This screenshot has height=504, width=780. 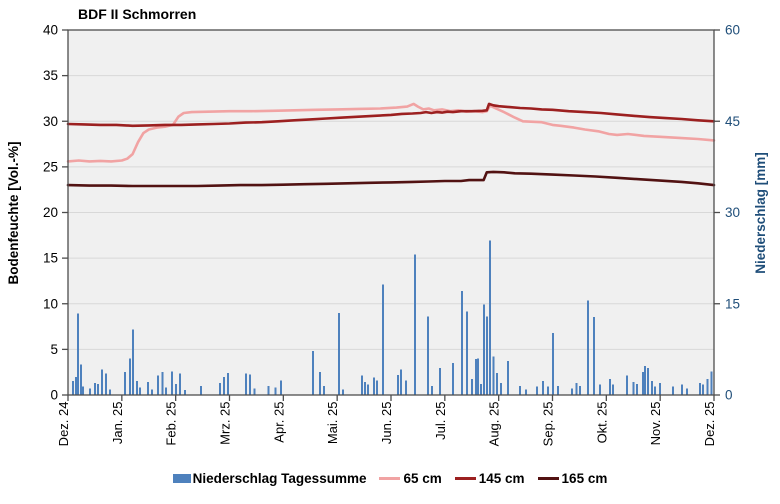 I want to click on legend-item-145cm: 145 cm, so click(x=489, y=478).